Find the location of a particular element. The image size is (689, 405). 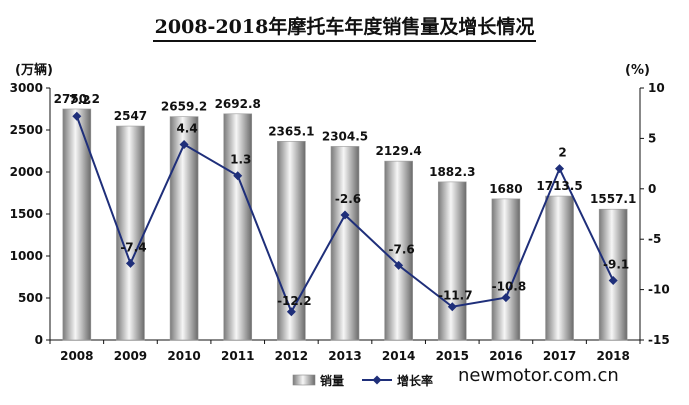

y-right-tick-label: -5 is located at coordinates (654, 239).